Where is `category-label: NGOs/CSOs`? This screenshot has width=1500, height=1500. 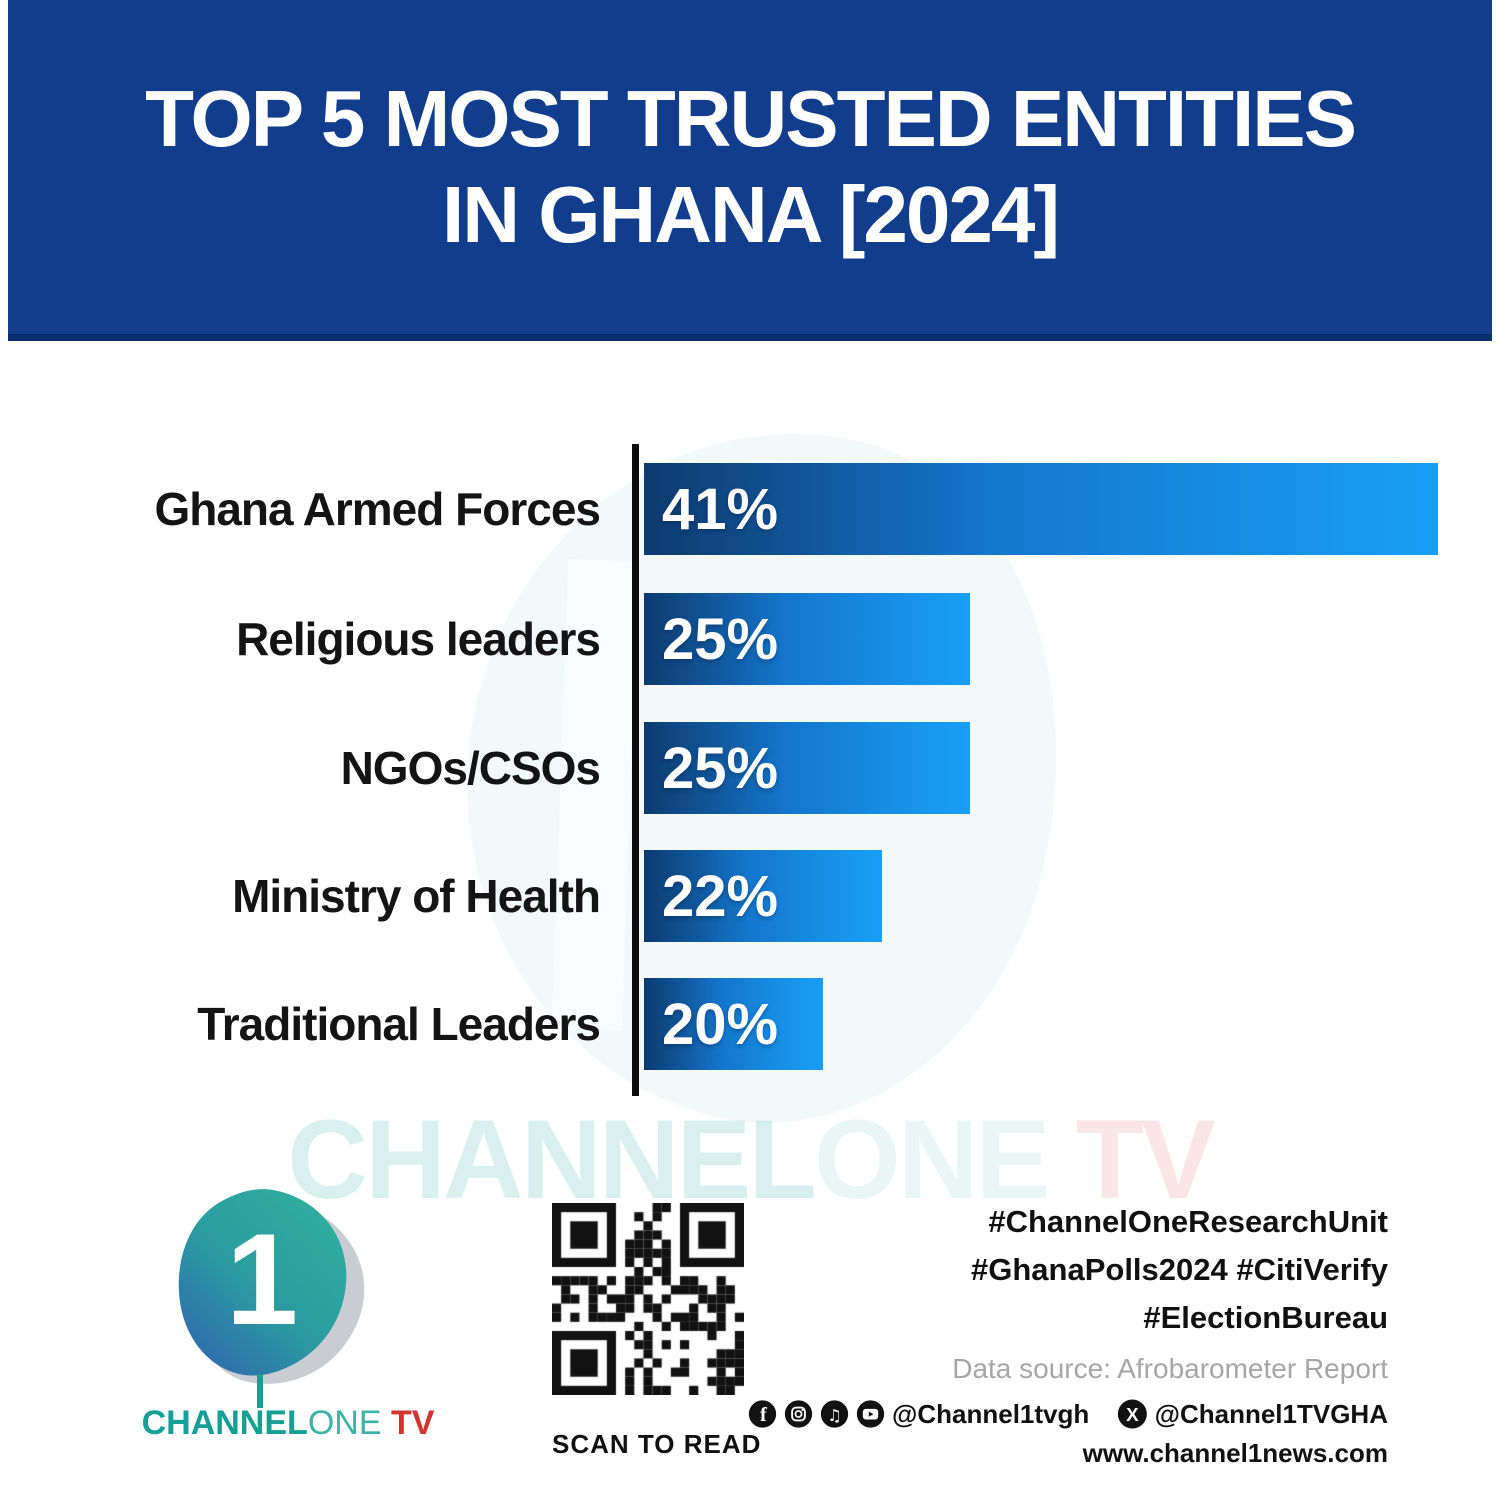
category-label: NGOs/CSOs is located at coordinates (470, 768).